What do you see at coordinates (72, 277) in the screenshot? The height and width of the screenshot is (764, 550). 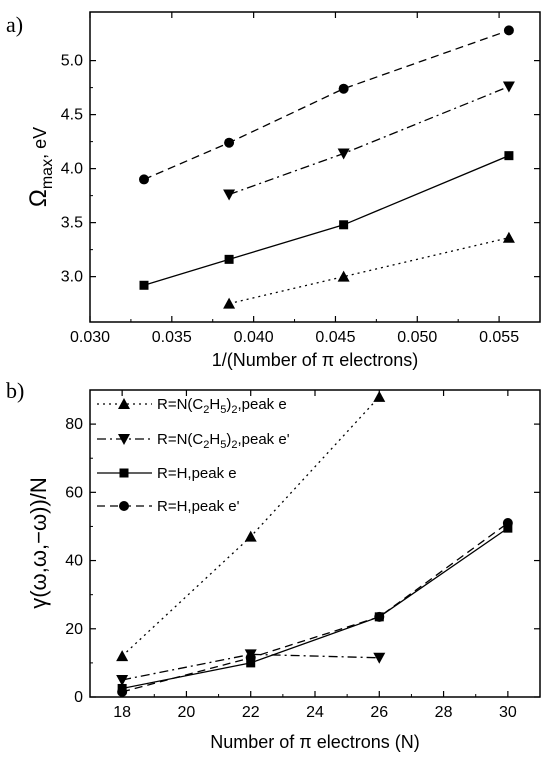 I see `y-tick-label: 3.0` at bounding box center [72, 277].